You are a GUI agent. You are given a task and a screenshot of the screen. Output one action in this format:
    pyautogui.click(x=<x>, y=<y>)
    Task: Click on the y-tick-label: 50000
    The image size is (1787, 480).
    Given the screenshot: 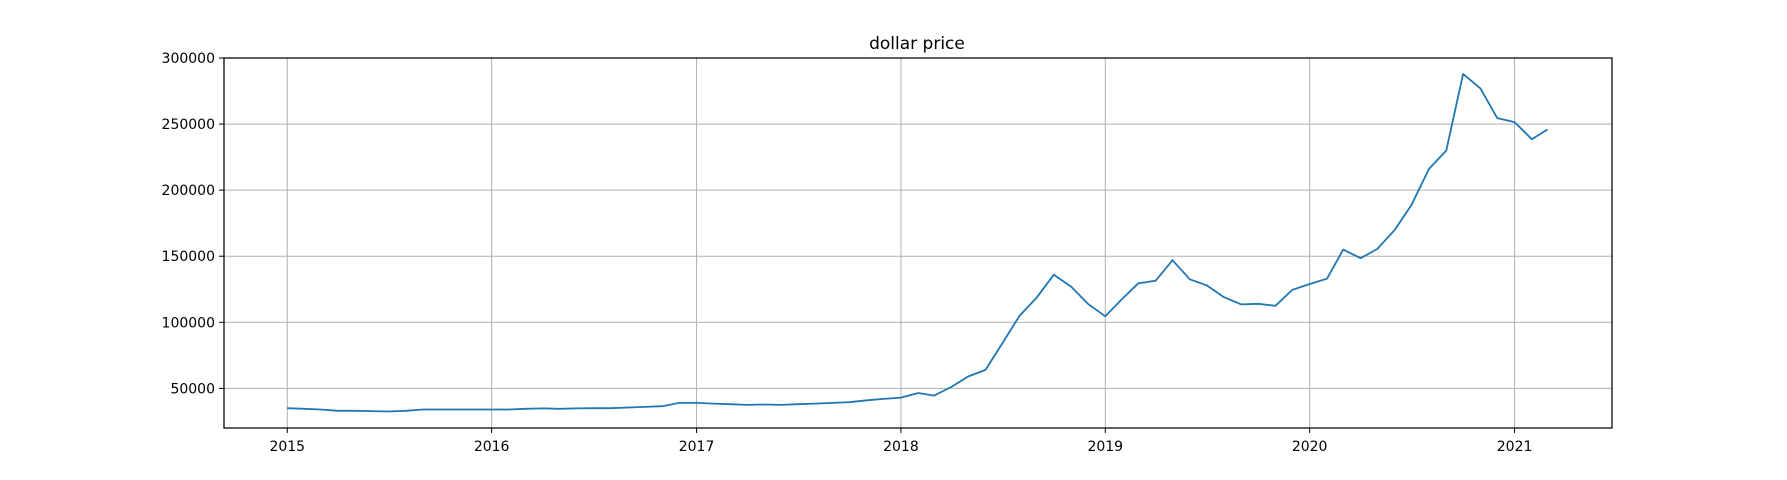 What is the action you would take?
    pyautogui.click(x=192, y=389)
    